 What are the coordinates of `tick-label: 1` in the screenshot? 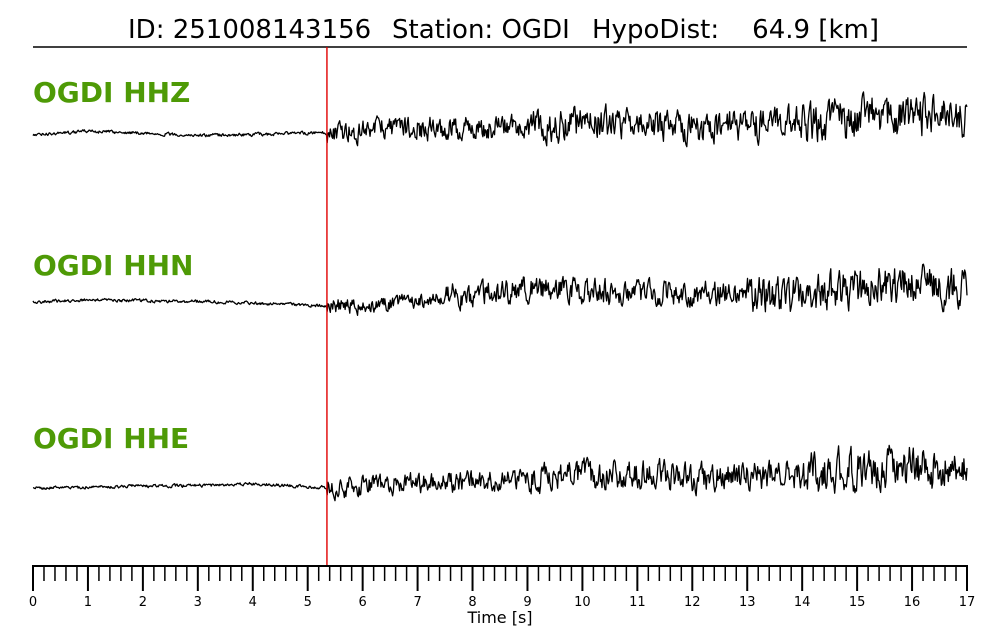 It's located at (88, 602).